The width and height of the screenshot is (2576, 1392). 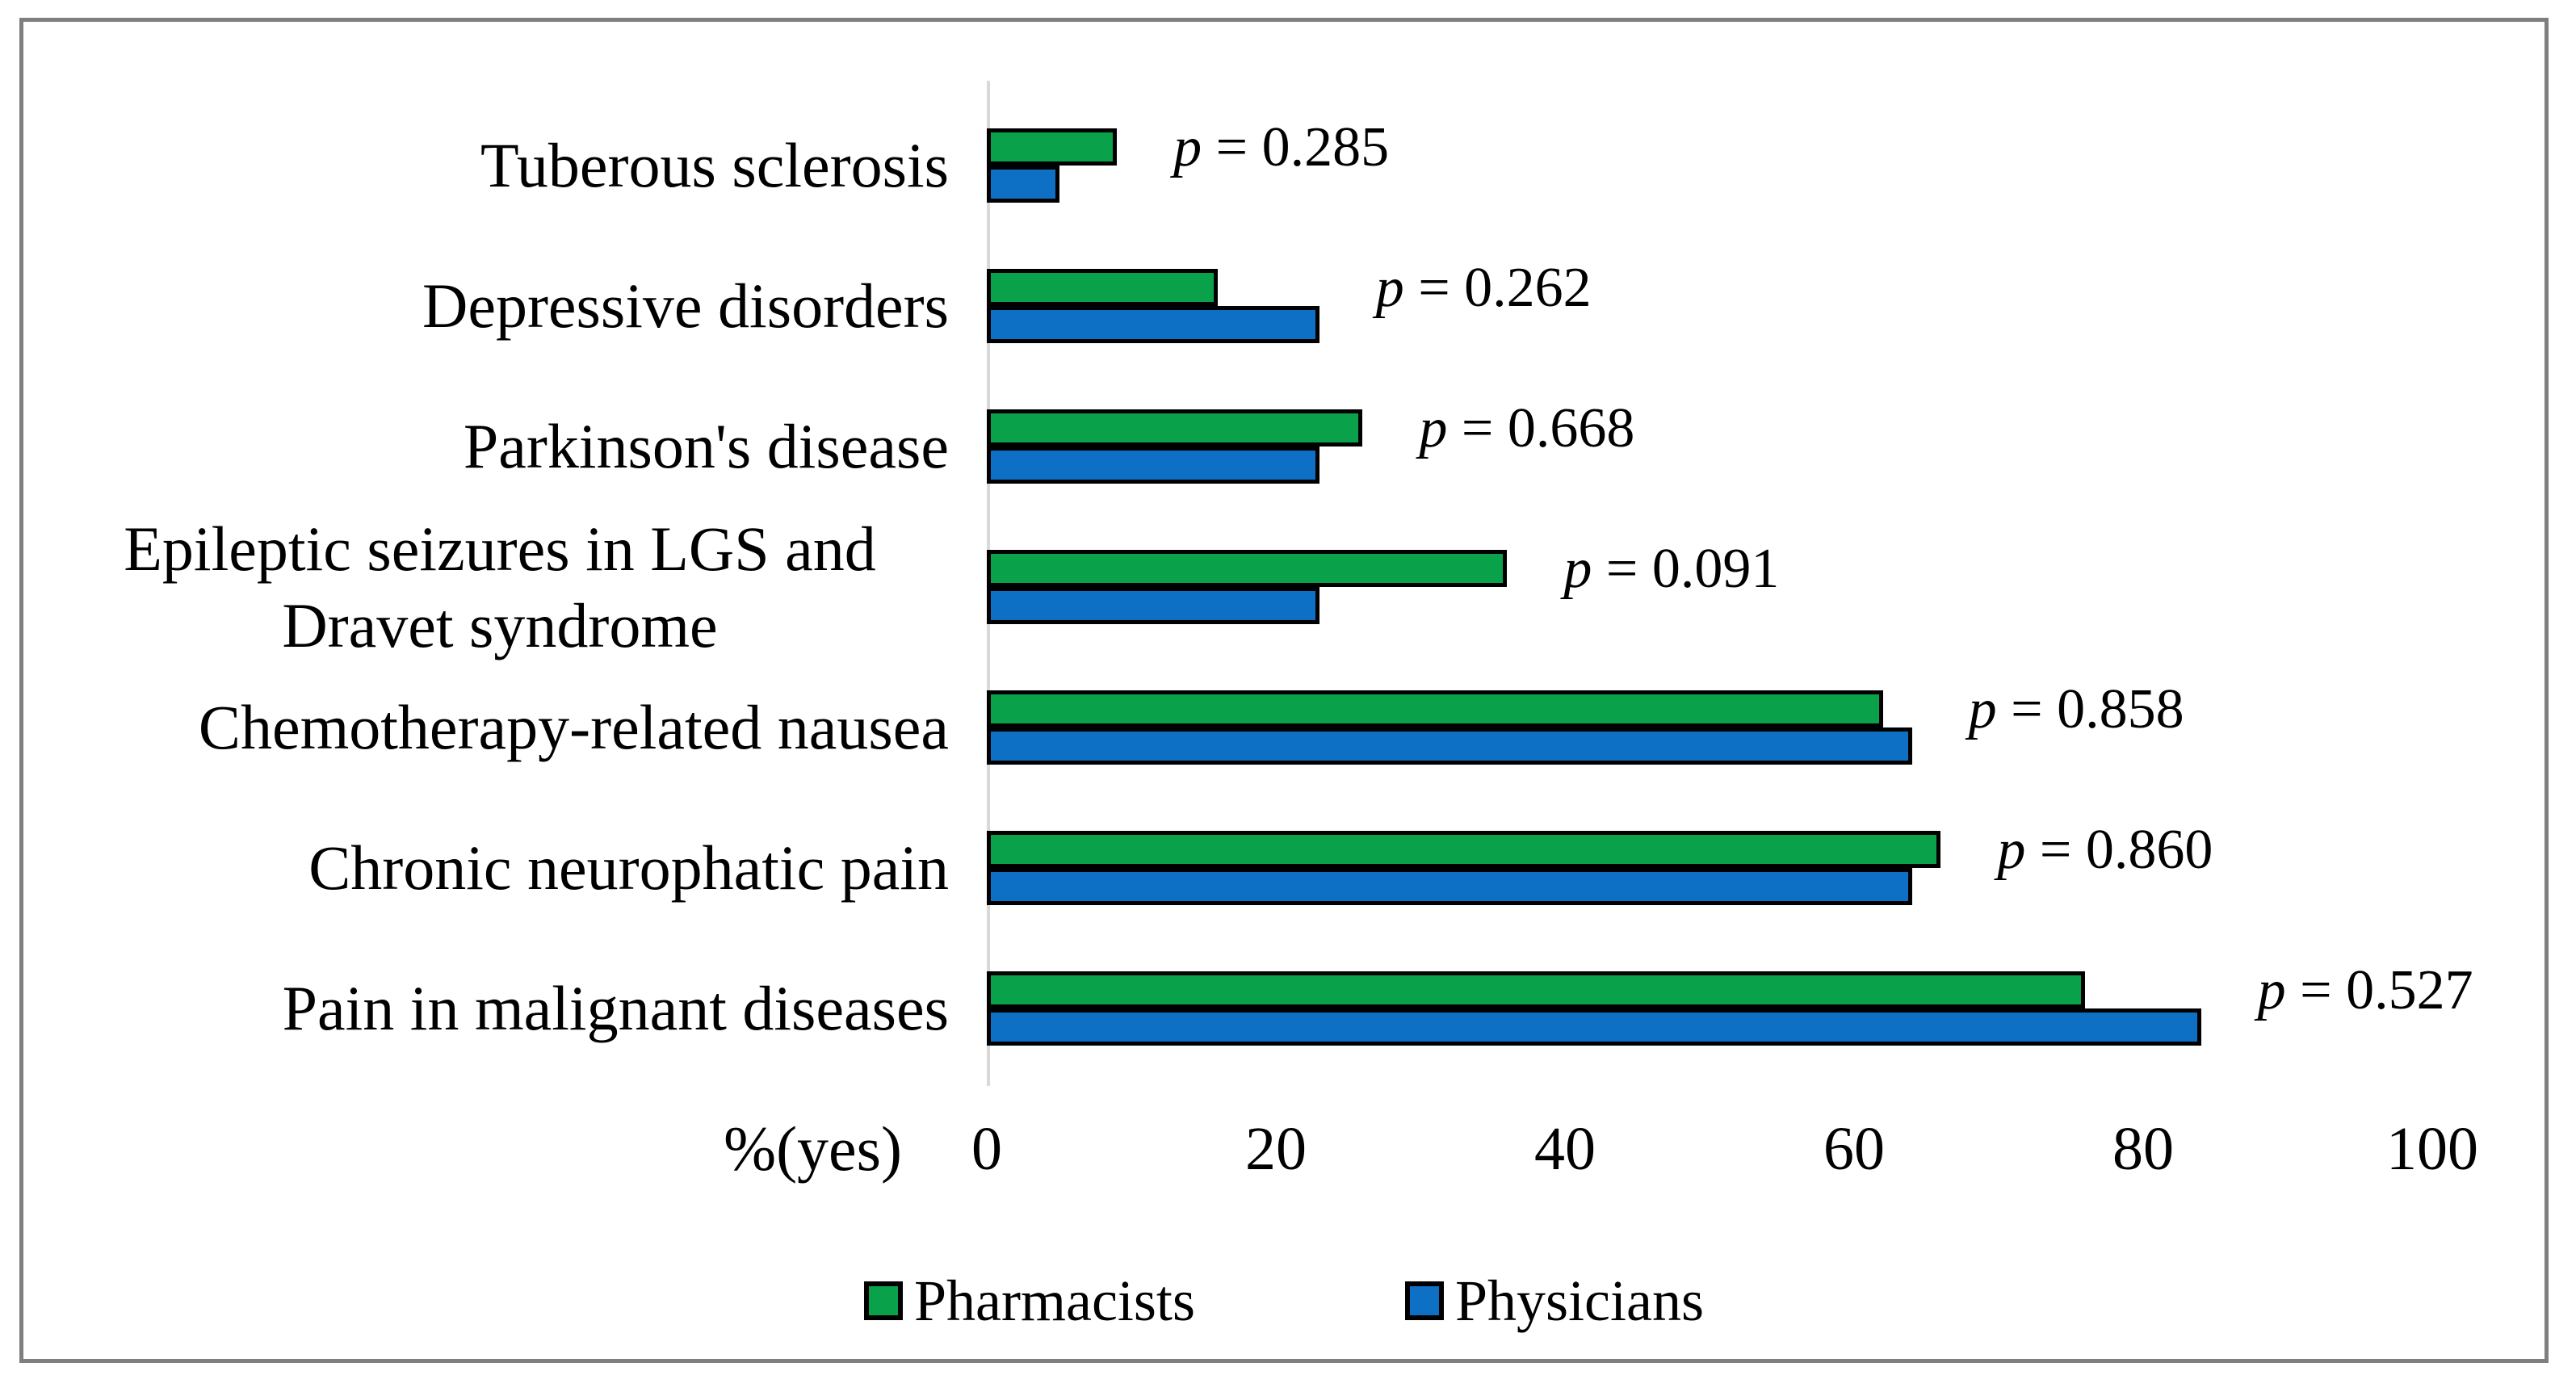 What do you see at coordinates (2365, 990) in the screenshot?
I see `p-value-label: p = 0.527` at bounding box center [2365, 990].